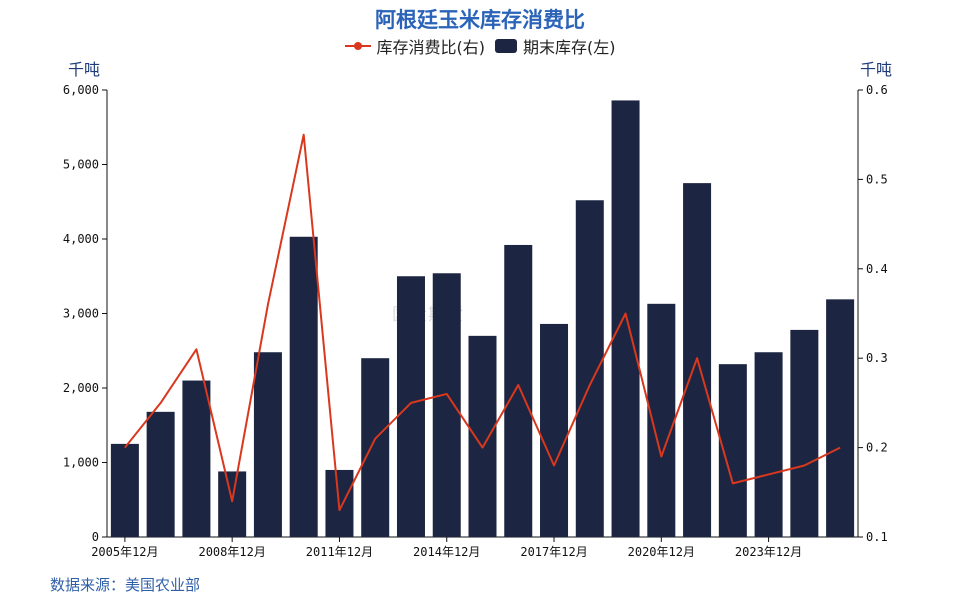 The image size is (960, 600). I want to click on legend: 库存消费比(右) 期末库存(左), so click(480, 46).